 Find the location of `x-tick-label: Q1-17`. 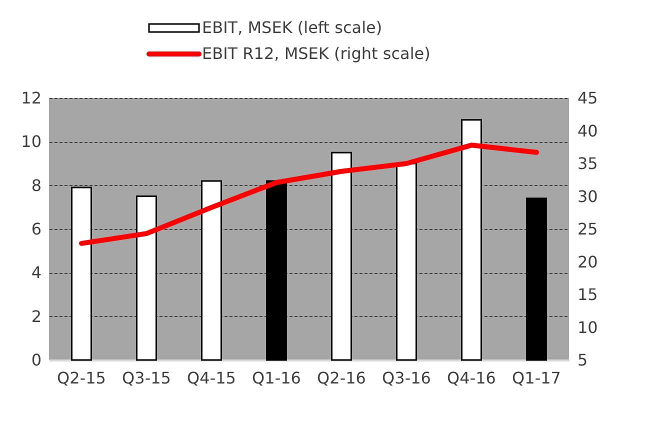

x-tick-label: Q1-17 is located at coordinates (536, 378).